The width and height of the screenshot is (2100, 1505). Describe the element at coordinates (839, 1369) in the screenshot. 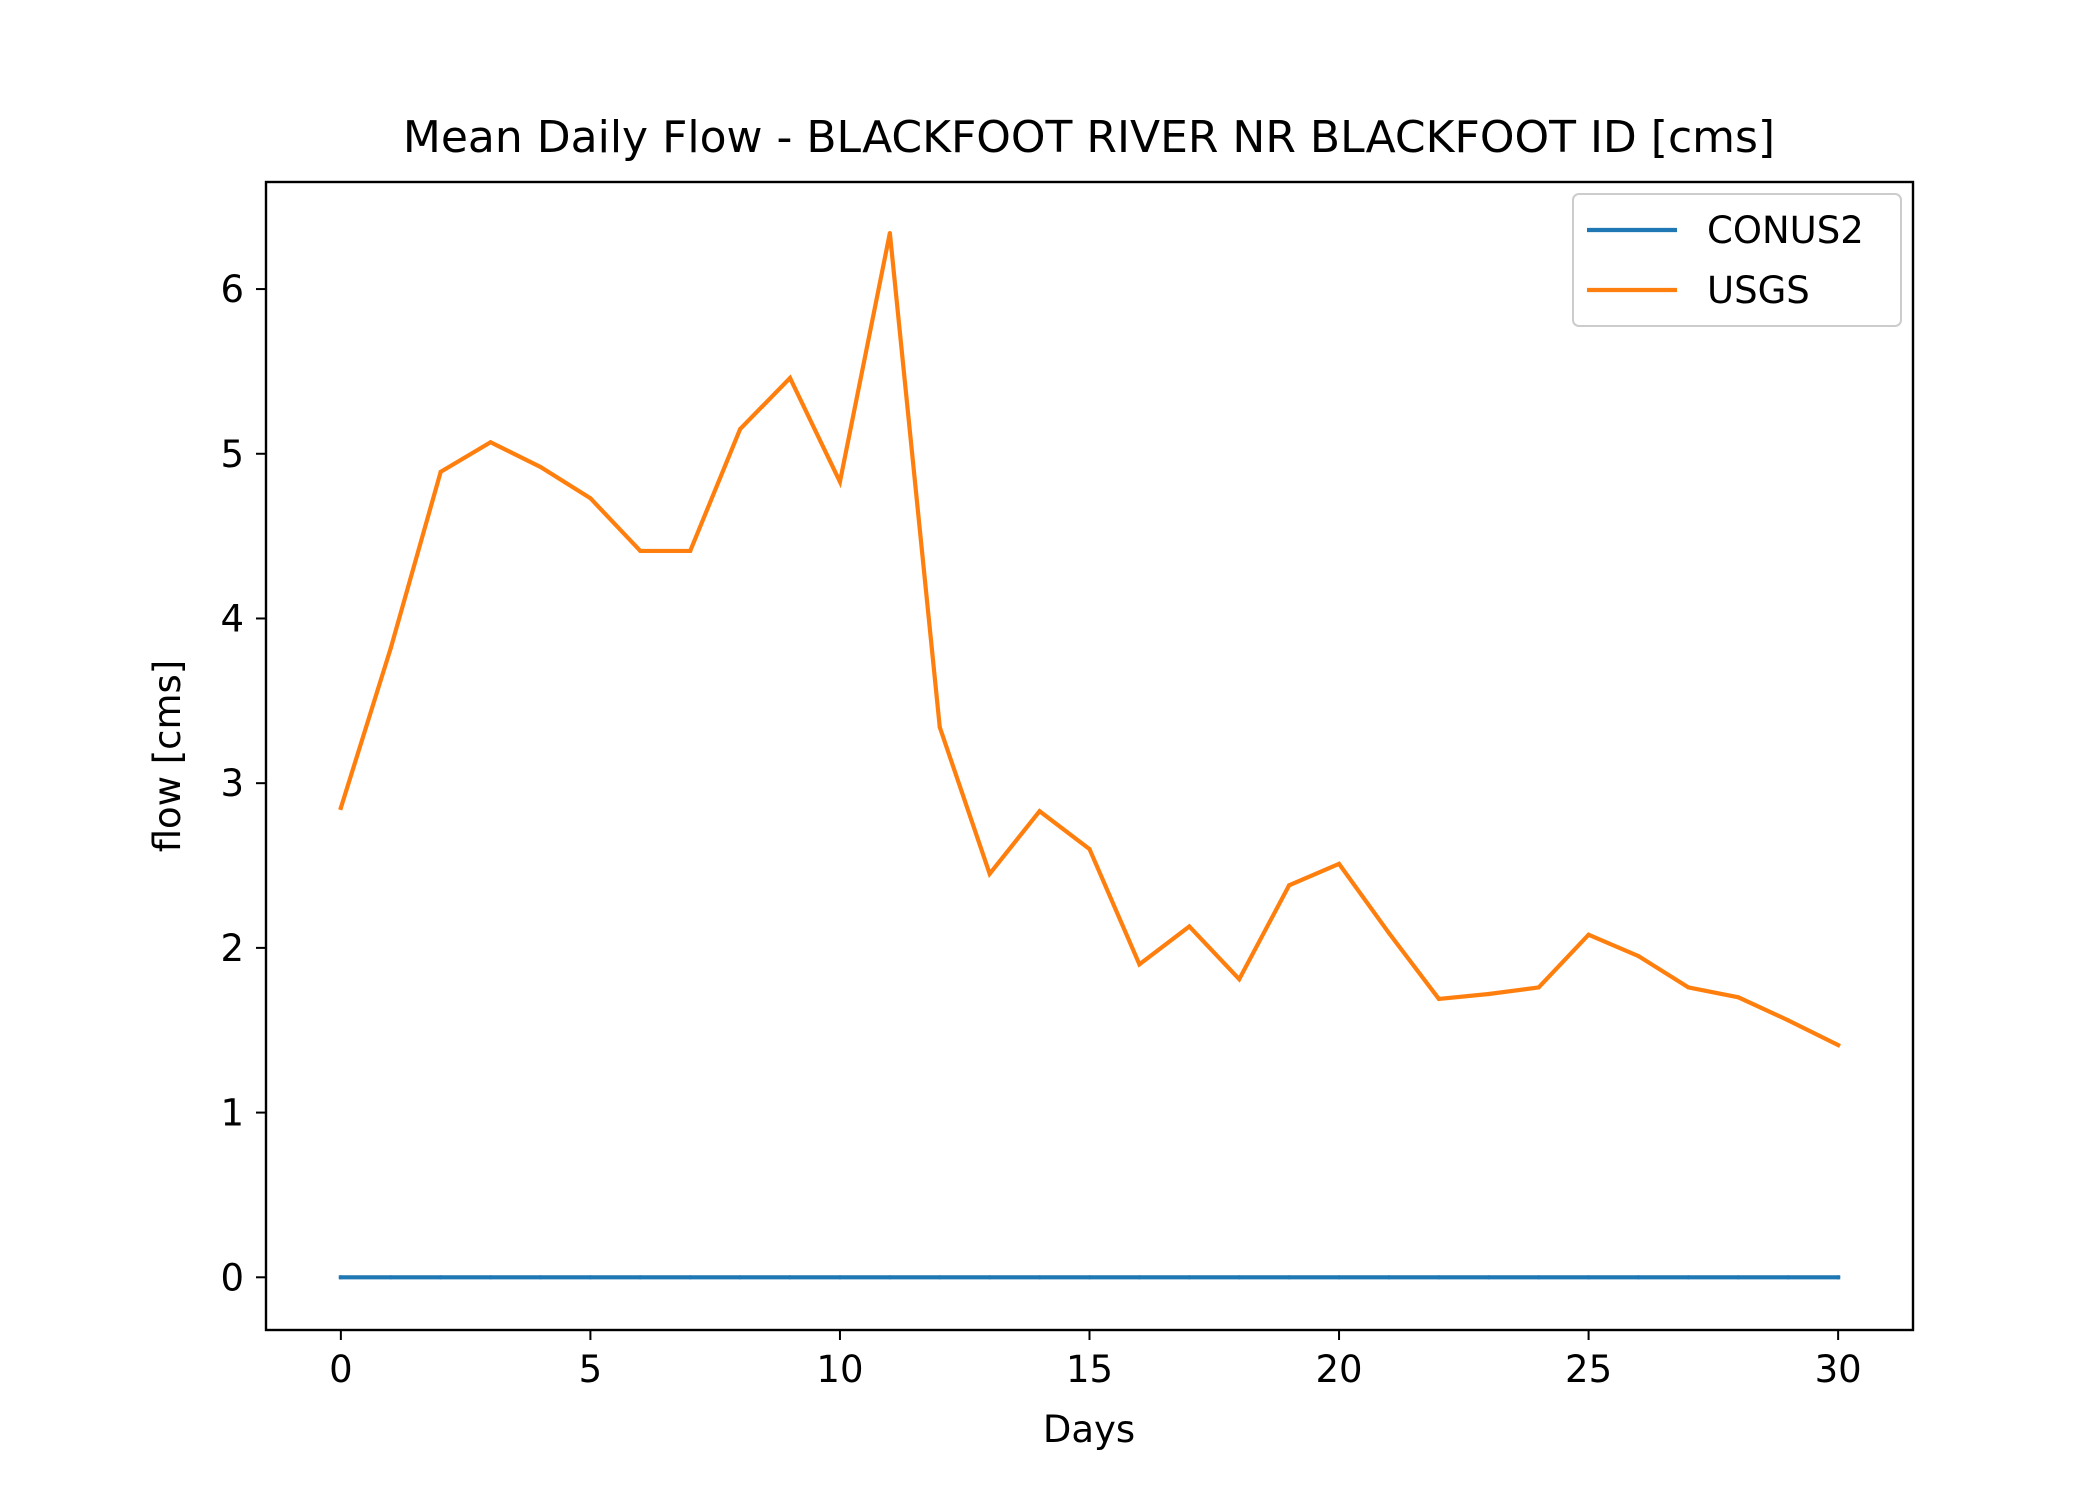

I see `x-tick-label: 10` at that location.